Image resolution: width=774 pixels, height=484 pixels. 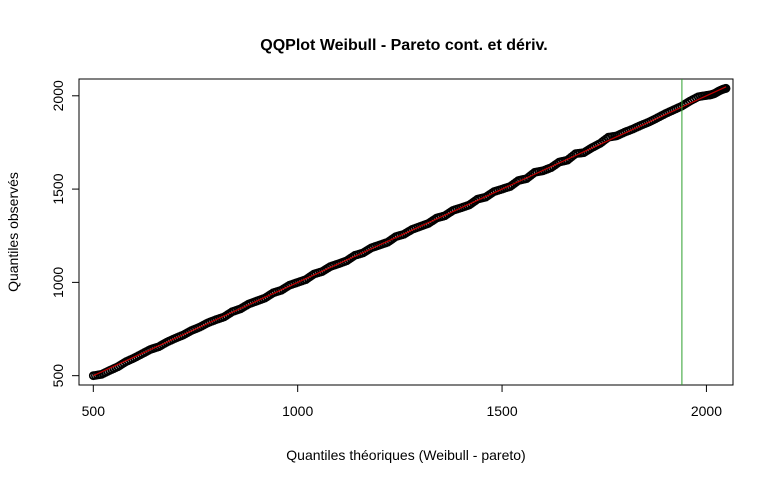 What do you see at coordinates (64, 233) in the screenshot?
I see `y-axis: 500 1000 1500 2000` at bounding box center [64, 233].